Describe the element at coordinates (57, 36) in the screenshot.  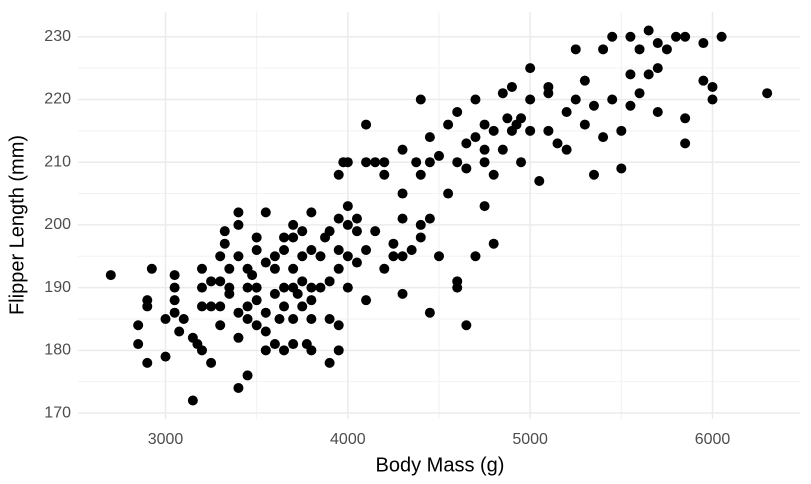
I see `y-tick-label: 230` at that location.